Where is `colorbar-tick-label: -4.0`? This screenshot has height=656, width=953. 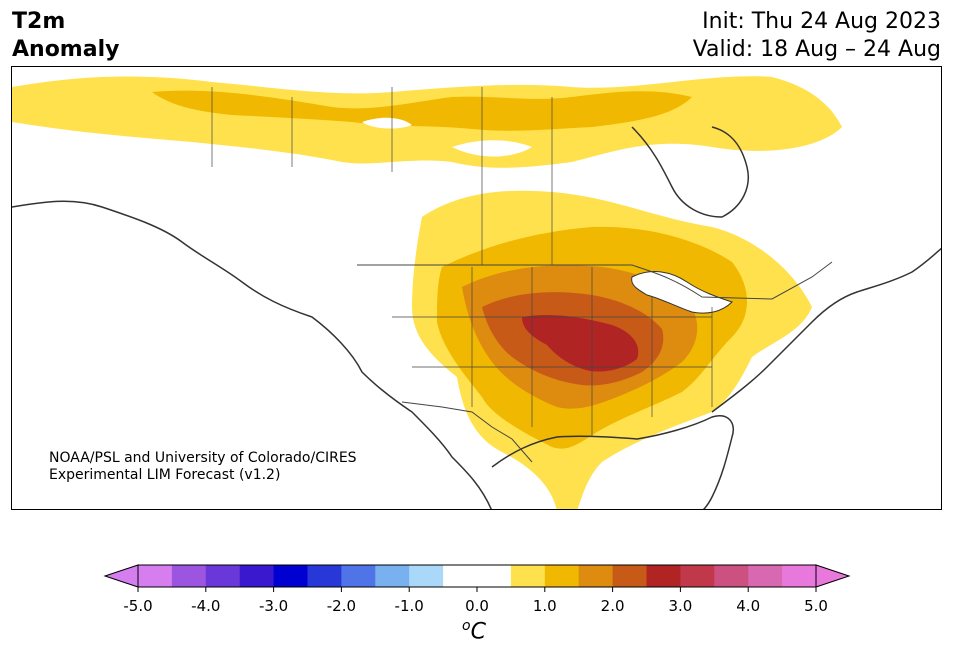 colorbar-tick-label: -4.0 is located at coordinates (205, 606).